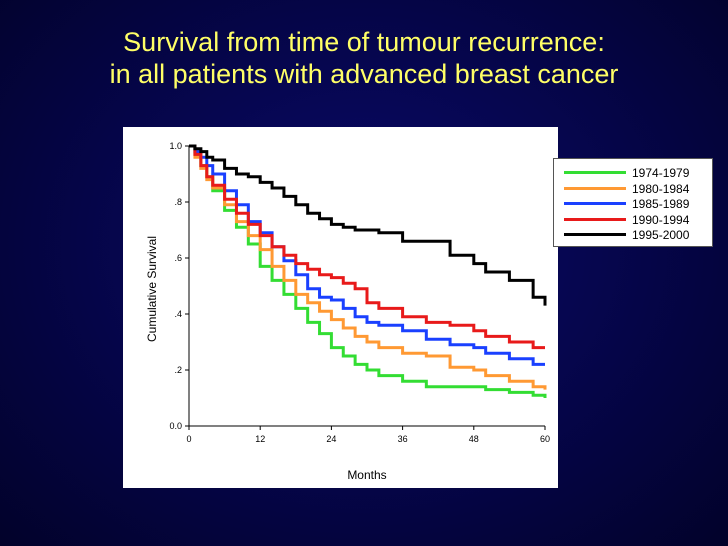 This screenshot has width=728, height=546. Describe the element at coordinates (178, 202) in the screenshot. I see `y-tick-label: .8` at that location.